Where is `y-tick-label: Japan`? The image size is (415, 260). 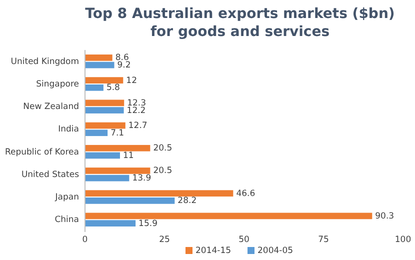 y-tick-label: Japan is located at coordinates (66, 197).